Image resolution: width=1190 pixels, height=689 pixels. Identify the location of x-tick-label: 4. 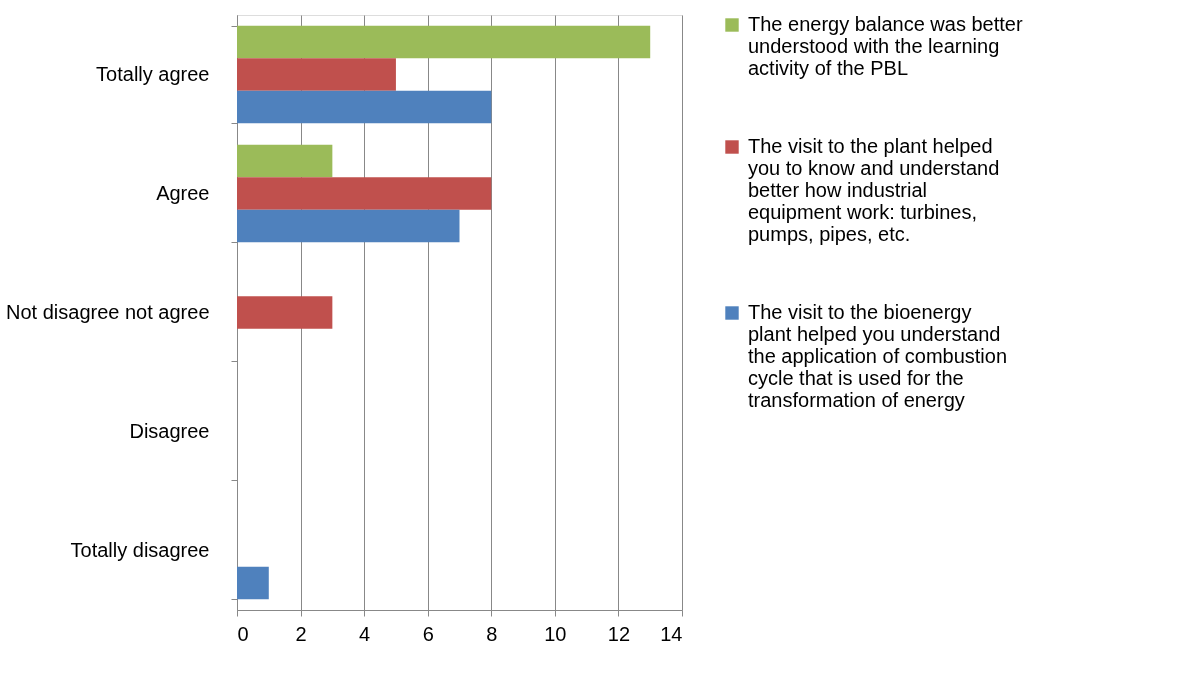
(365, 633).